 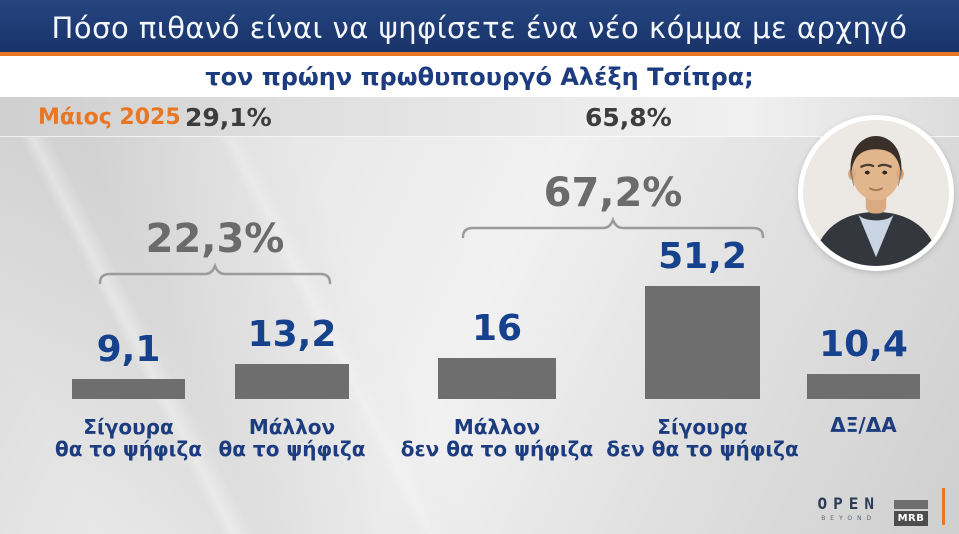 I want to click on bar-category-label: Μάλλον δεν θα το ψήφιζα, so click(x=497, y=438).